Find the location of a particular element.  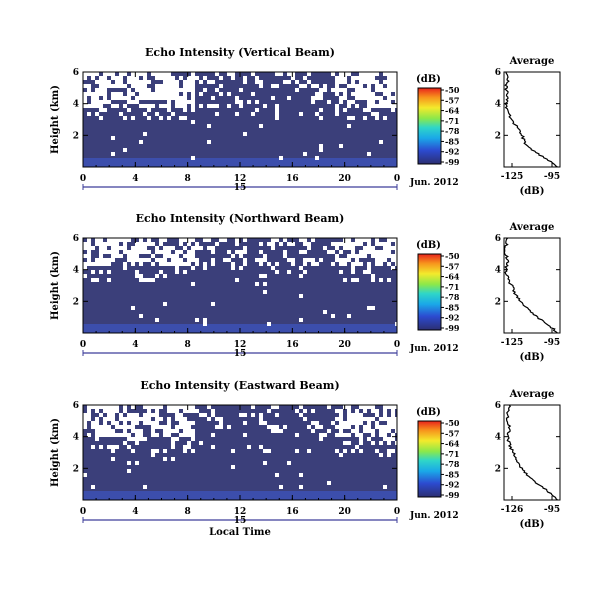

colorbar is located at coordinates (429, 292).